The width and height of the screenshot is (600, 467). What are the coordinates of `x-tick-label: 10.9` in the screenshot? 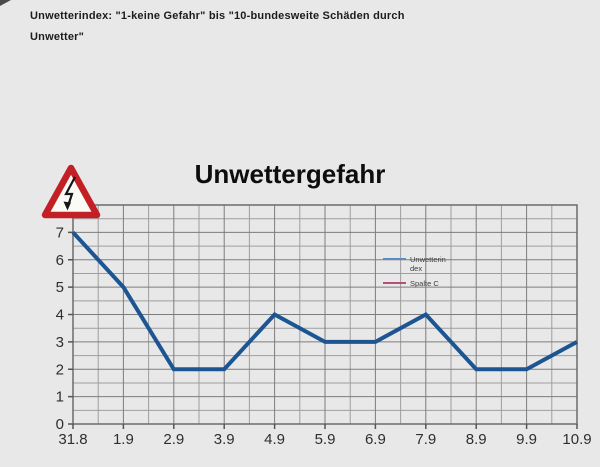 It's located at (576, 439).